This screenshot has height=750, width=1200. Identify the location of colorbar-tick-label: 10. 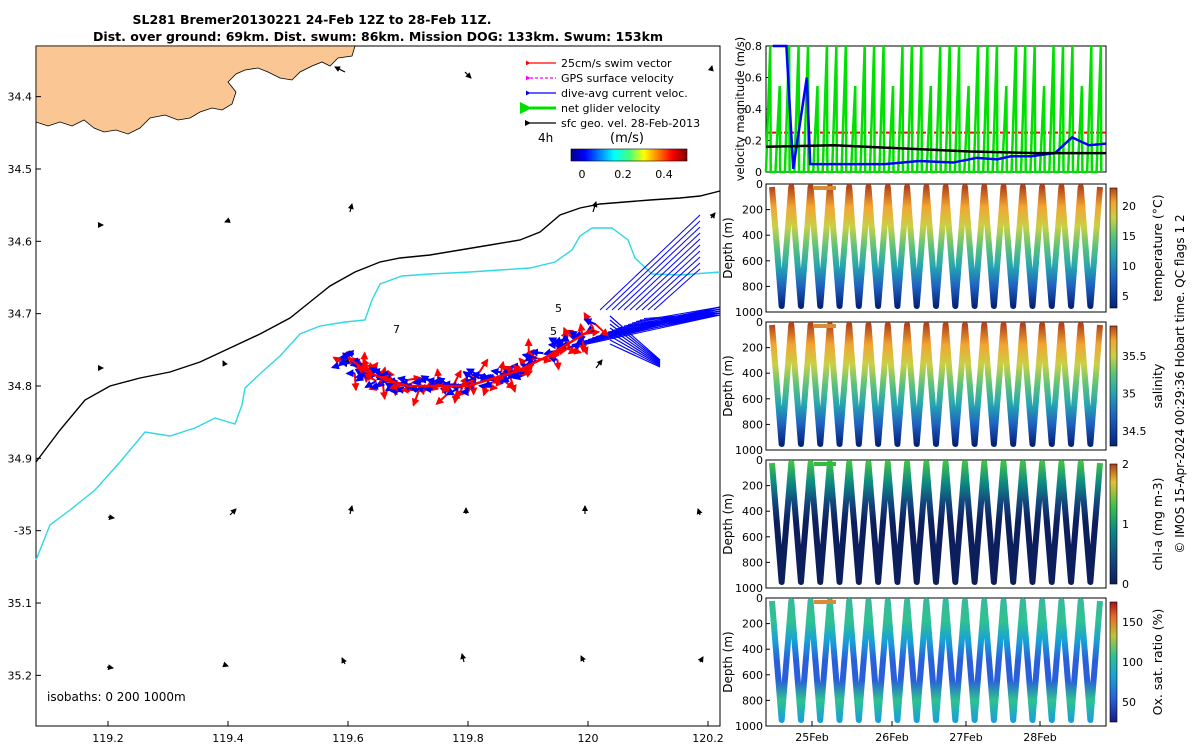
(1129, 266).